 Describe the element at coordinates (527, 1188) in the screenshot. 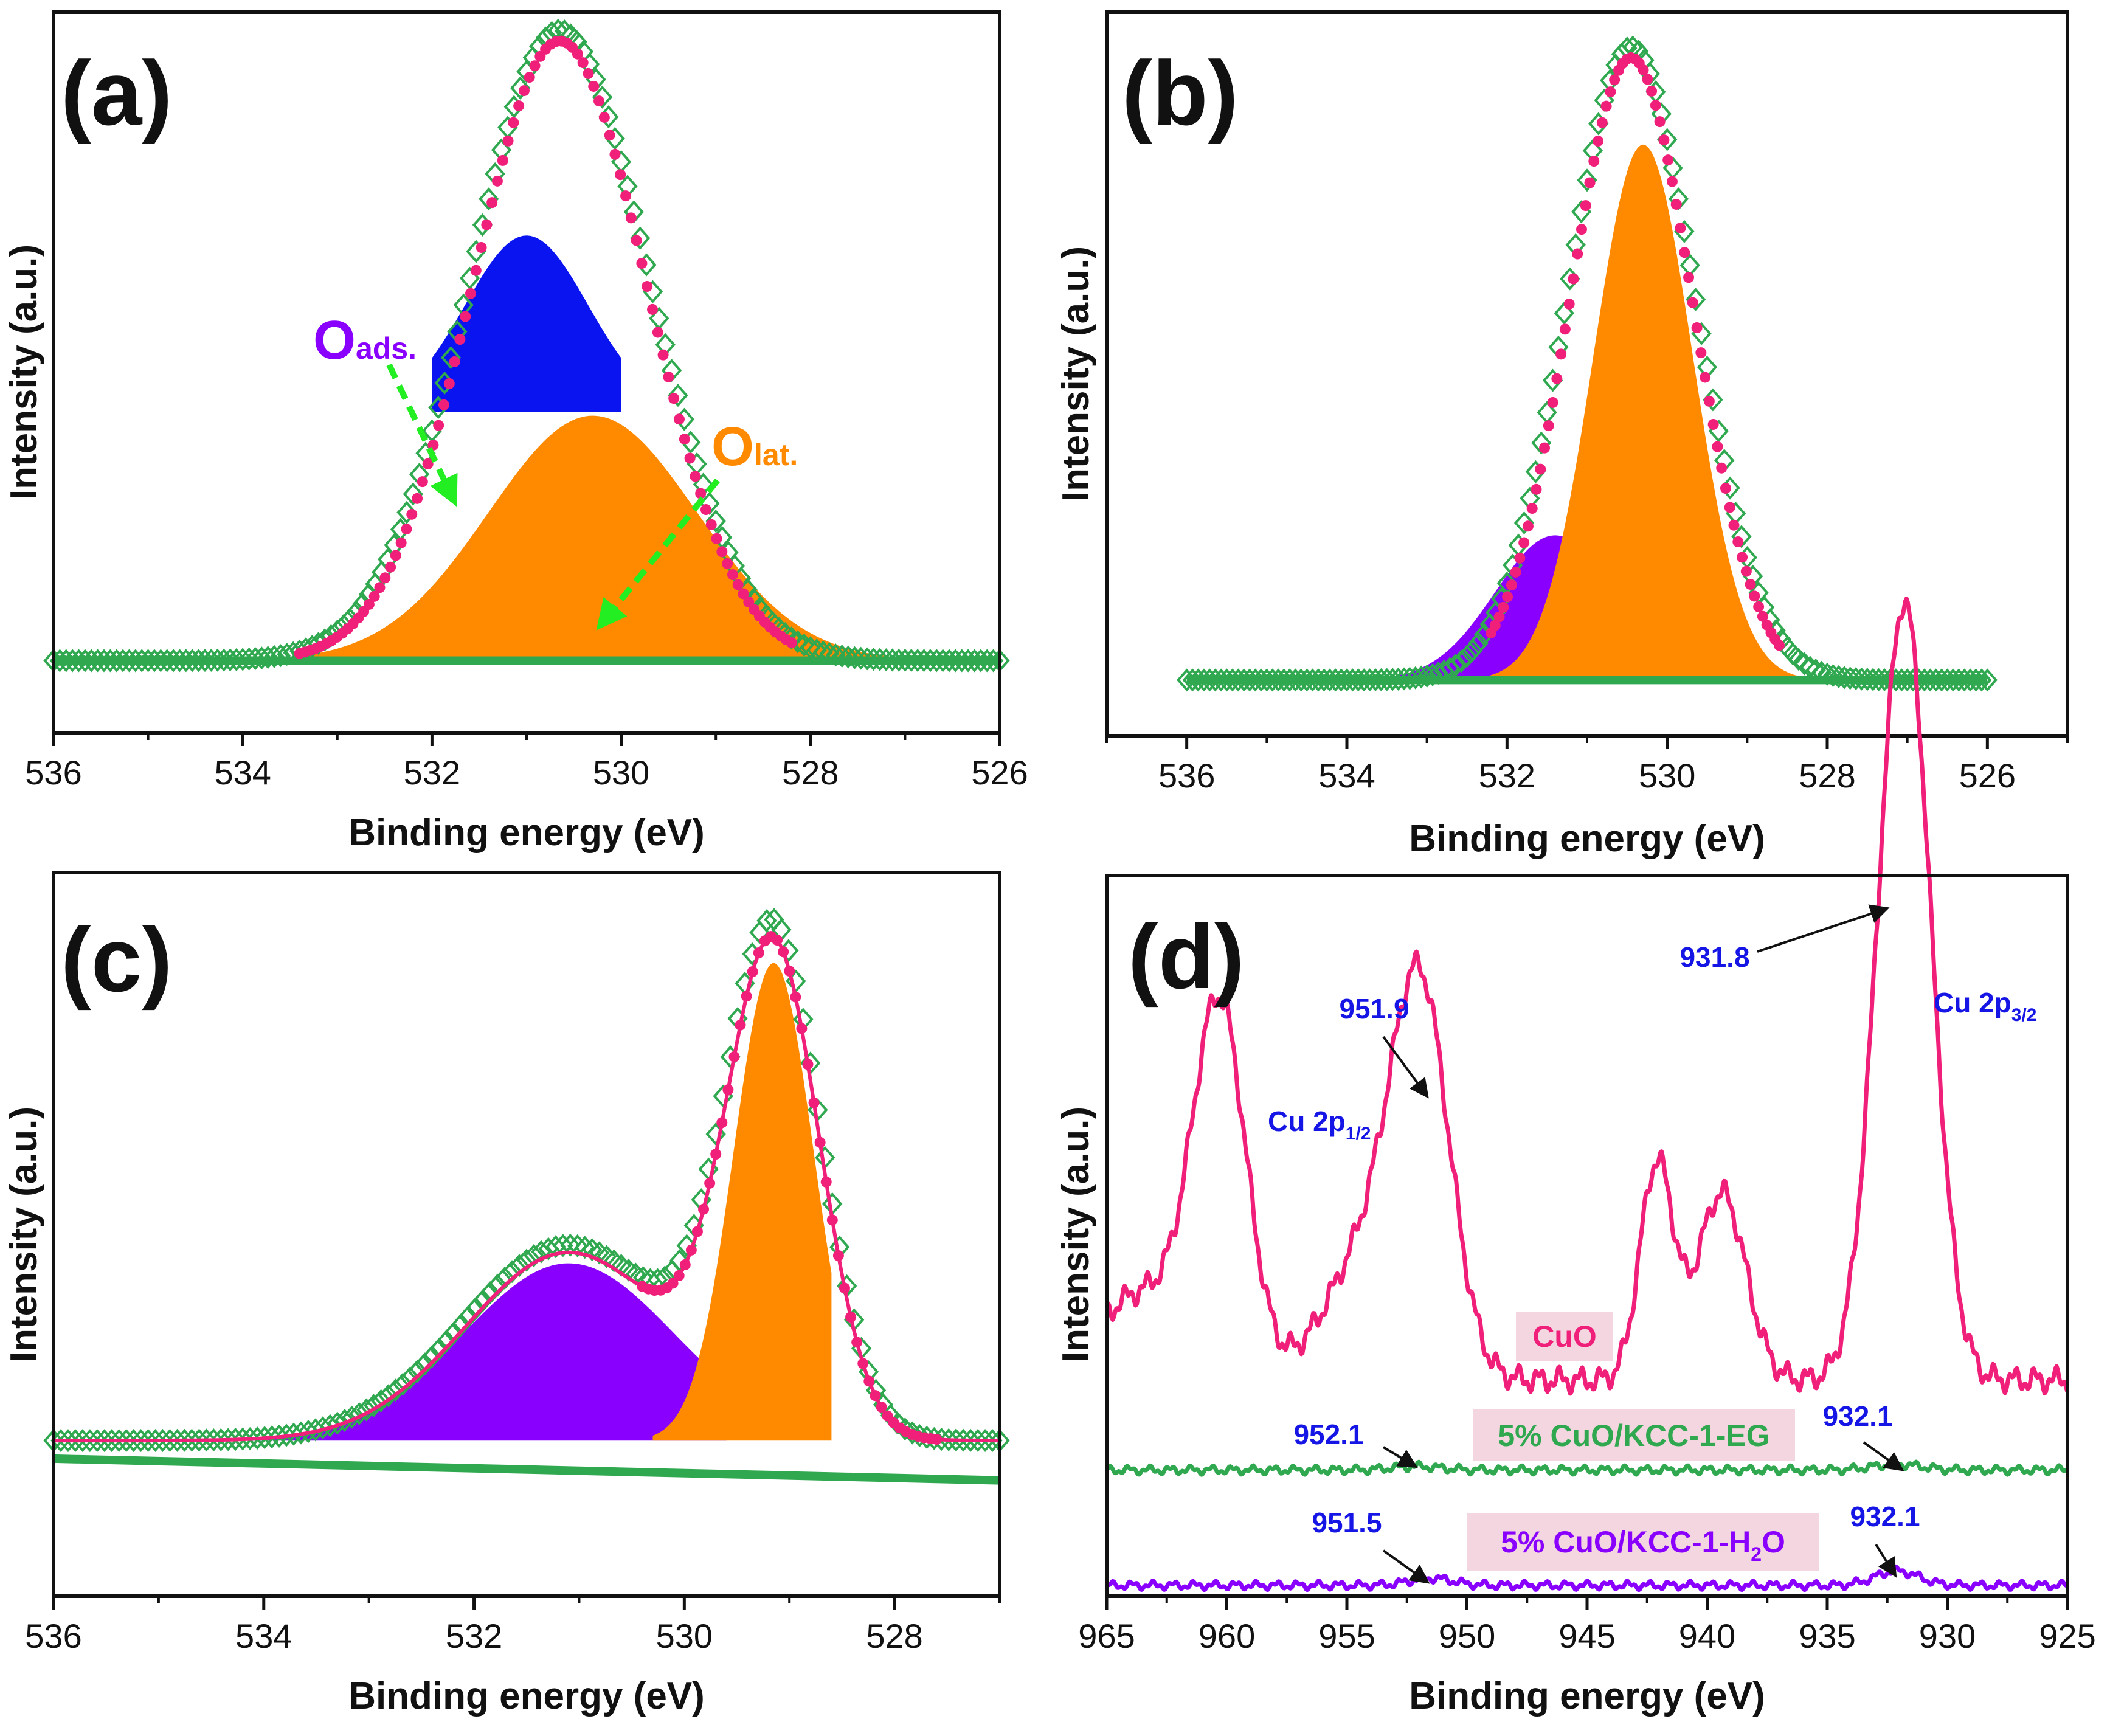

I see `fit-line` at that location.